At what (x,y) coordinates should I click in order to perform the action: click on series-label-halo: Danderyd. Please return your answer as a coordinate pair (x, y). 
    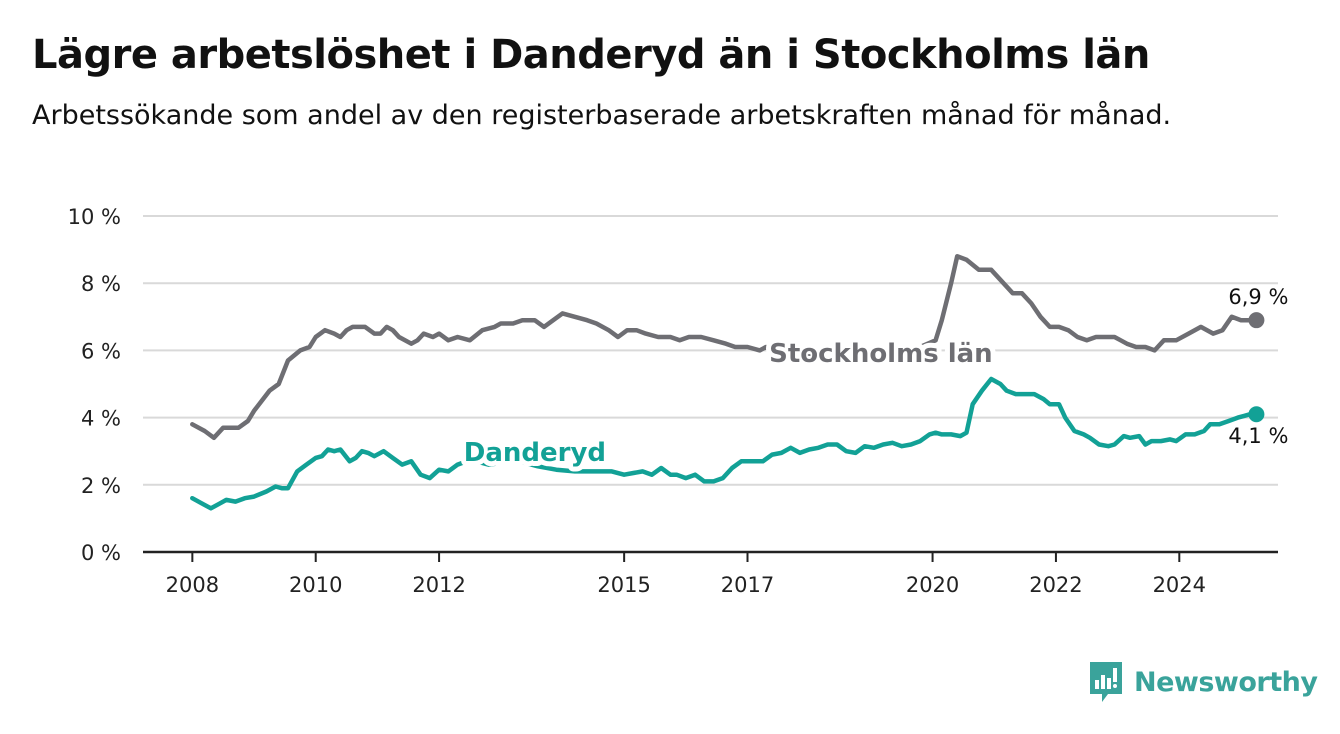
    Looking at the image, I should click on (535, 453).